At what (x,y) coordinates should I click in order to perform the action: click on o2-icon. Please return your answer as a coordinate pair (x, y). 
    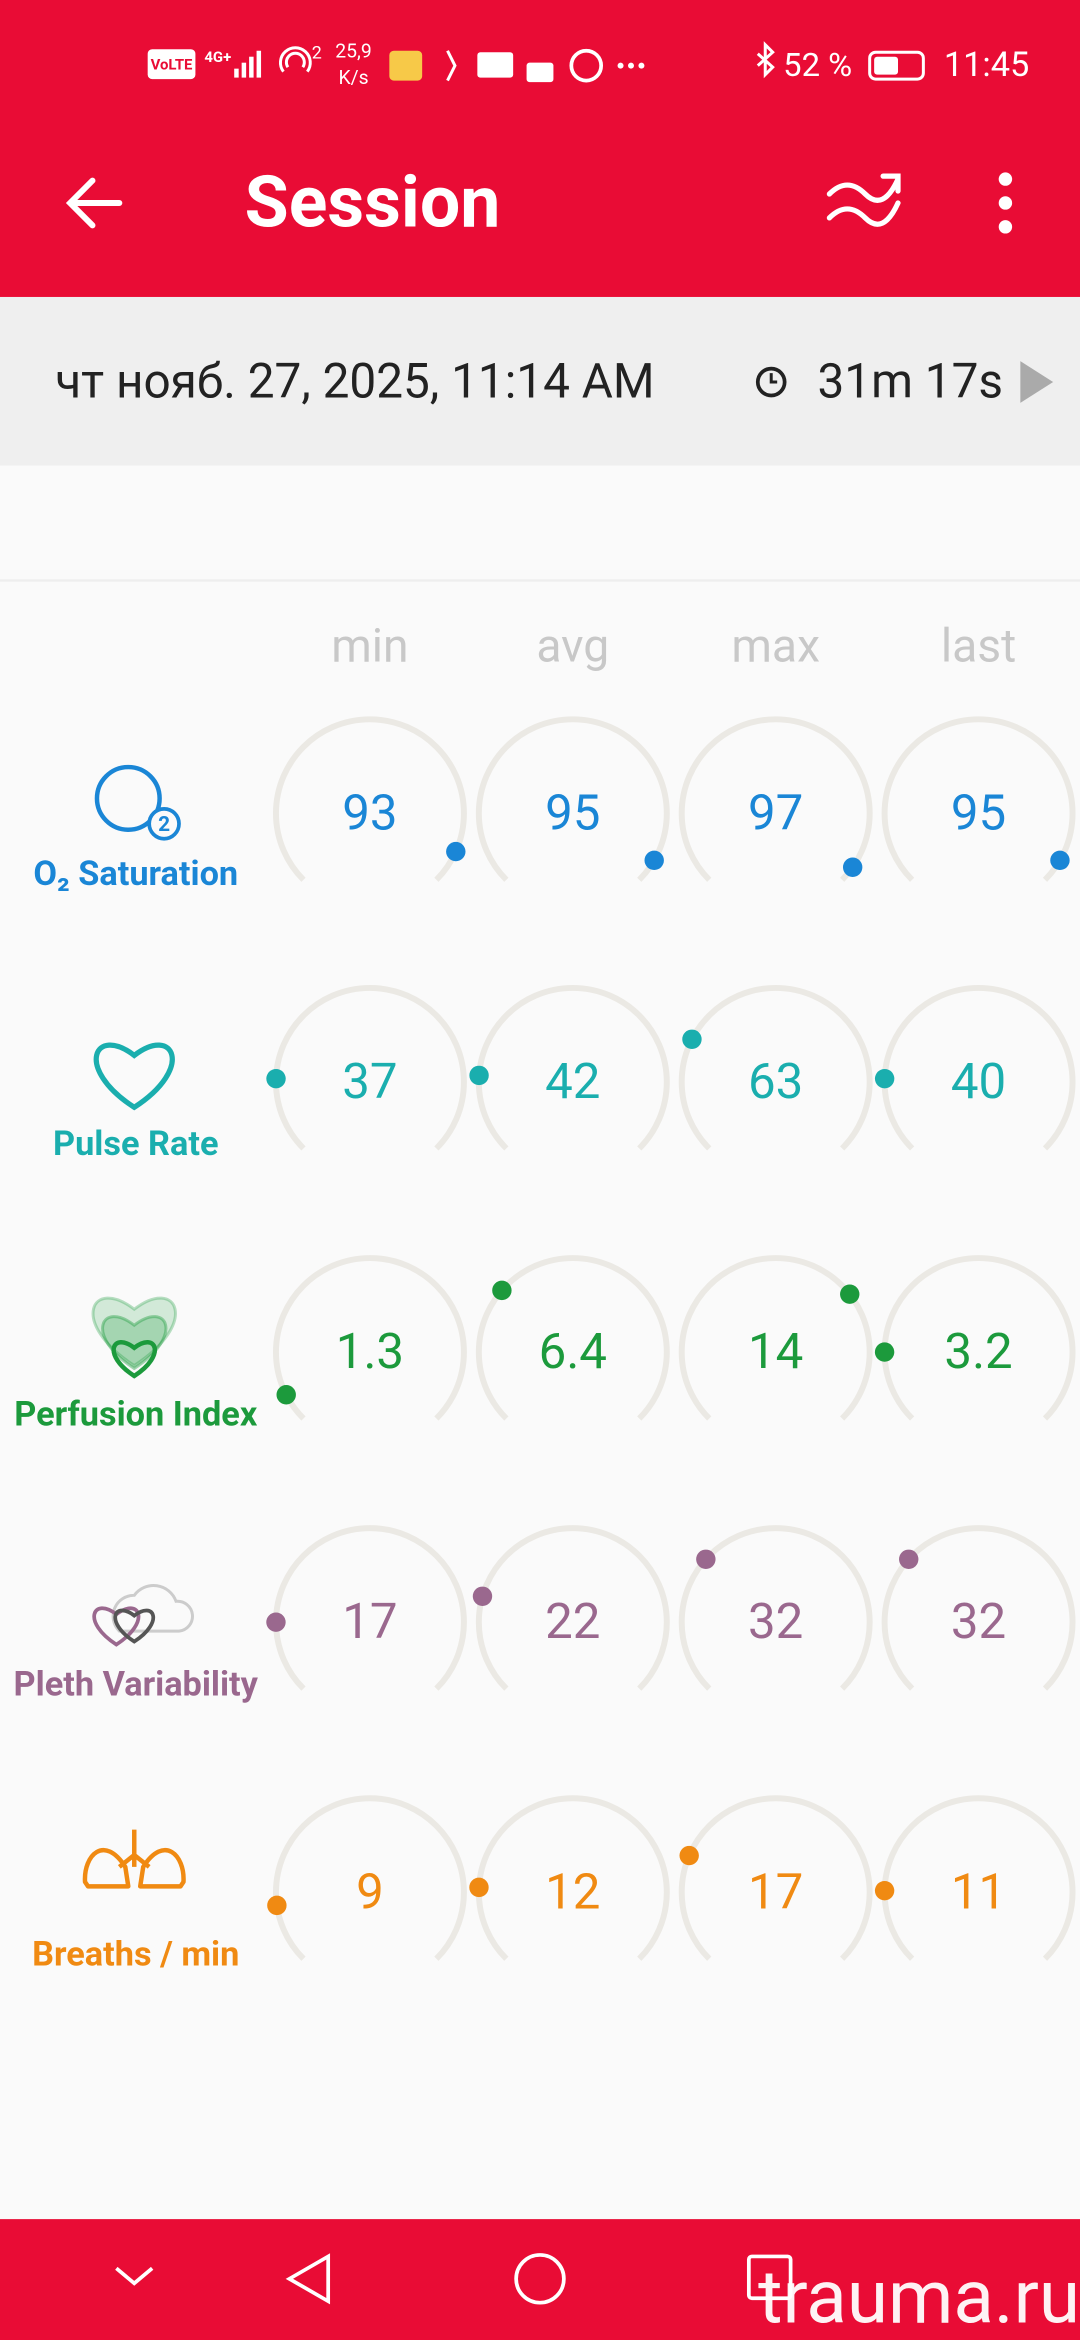
    Looking at the image, I should click on (128, 798).